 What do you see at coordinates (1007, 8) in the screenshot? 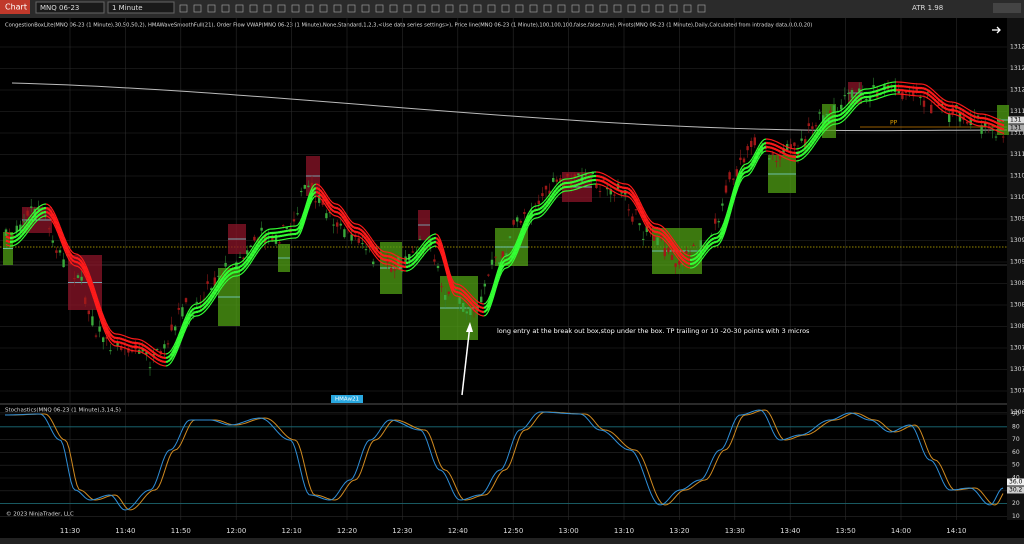
I see `window-controls` at bounding box center [1007, 8].